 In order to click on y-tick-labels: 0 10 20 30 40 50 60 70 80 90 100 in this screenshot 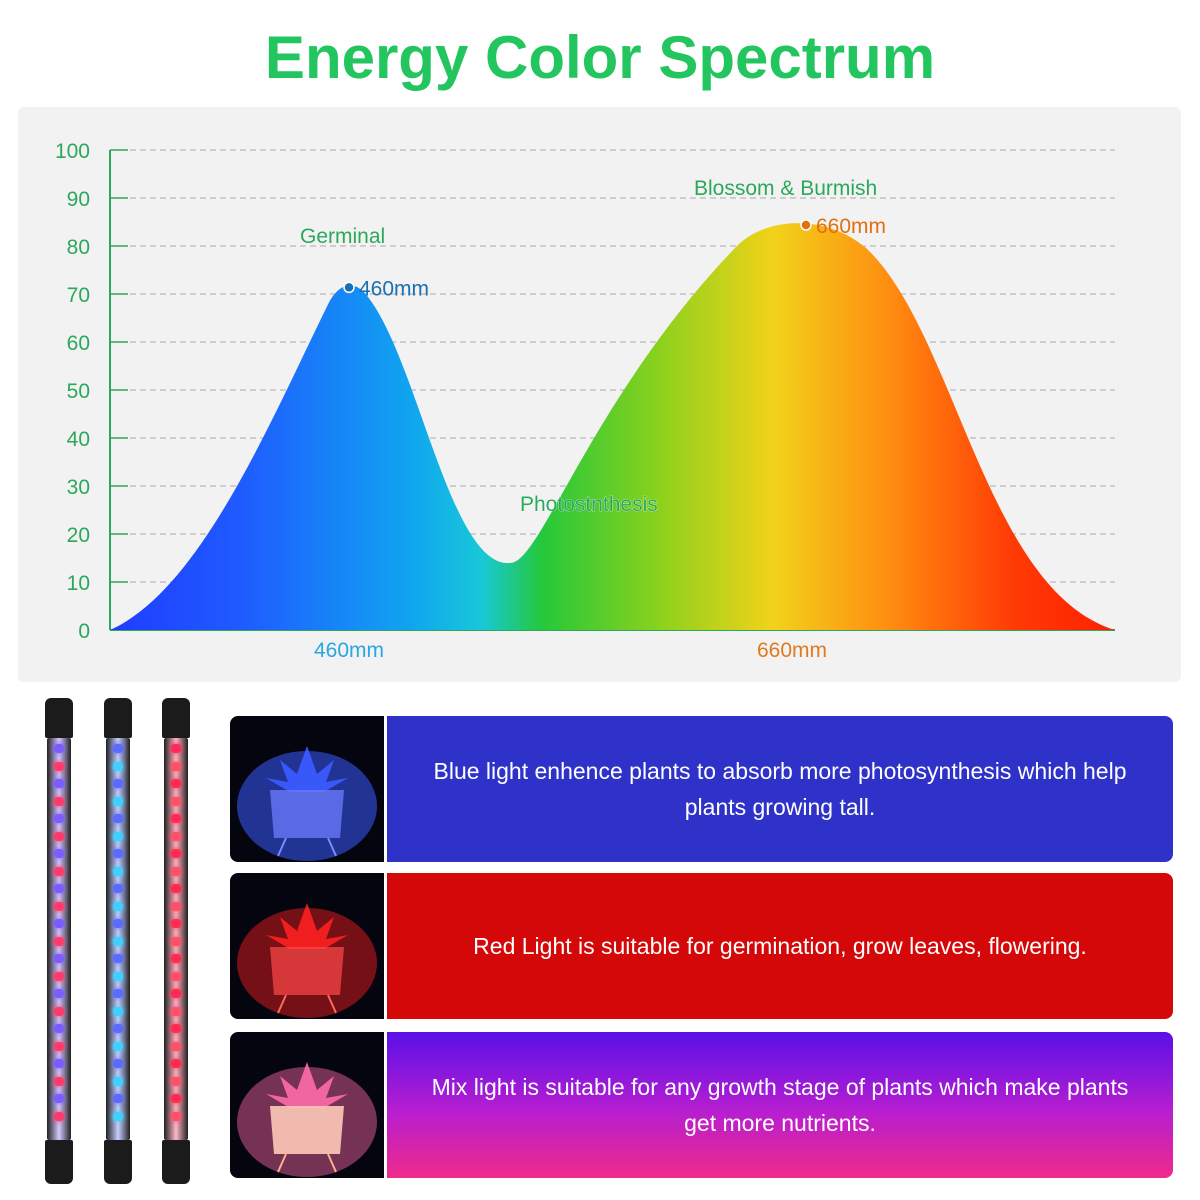, I will do `click(72, 391)`.